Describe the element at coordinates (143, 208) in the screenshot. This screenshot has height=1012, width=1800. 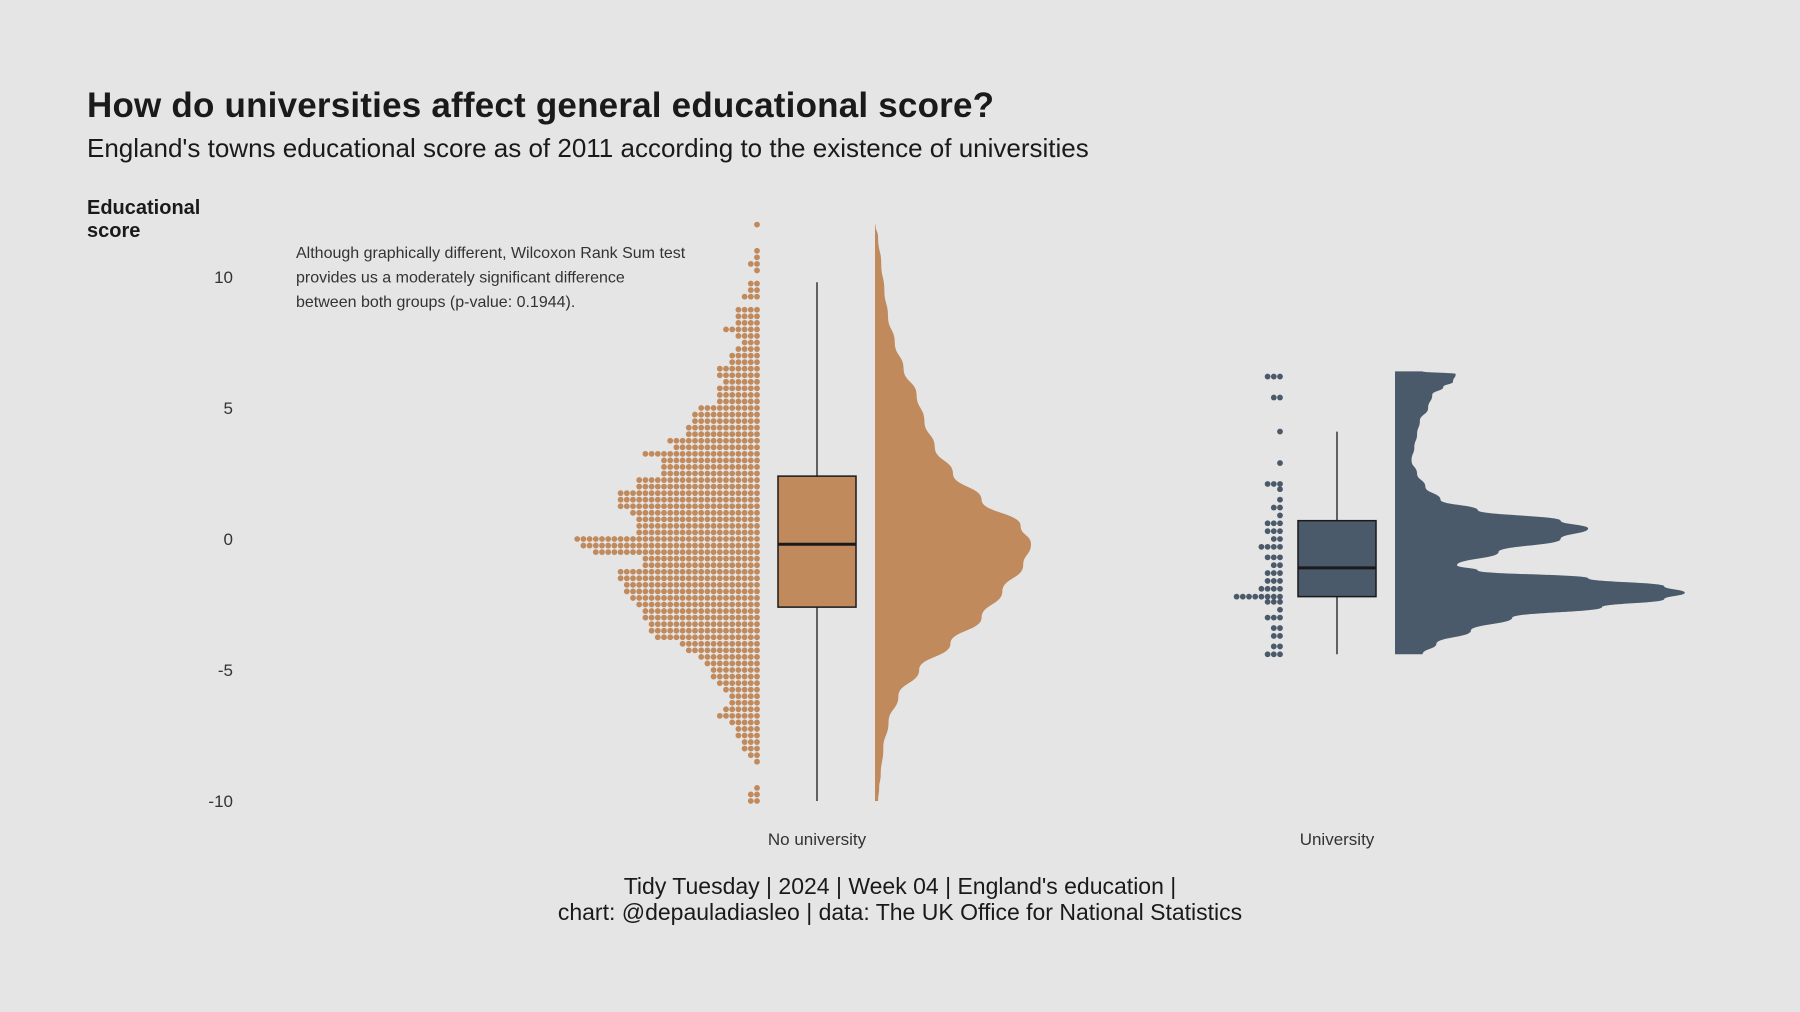
I see `y-axis-label: Educational` at that location.